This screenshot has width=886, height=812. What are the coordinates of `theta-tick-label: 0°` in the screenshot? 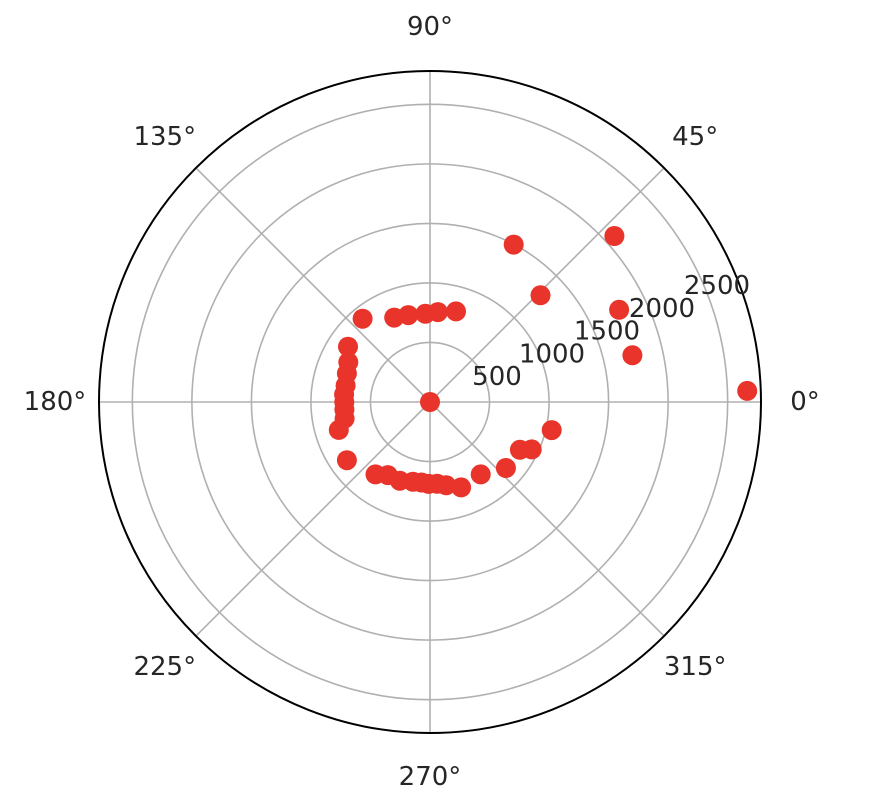 It's located at (805, 402).